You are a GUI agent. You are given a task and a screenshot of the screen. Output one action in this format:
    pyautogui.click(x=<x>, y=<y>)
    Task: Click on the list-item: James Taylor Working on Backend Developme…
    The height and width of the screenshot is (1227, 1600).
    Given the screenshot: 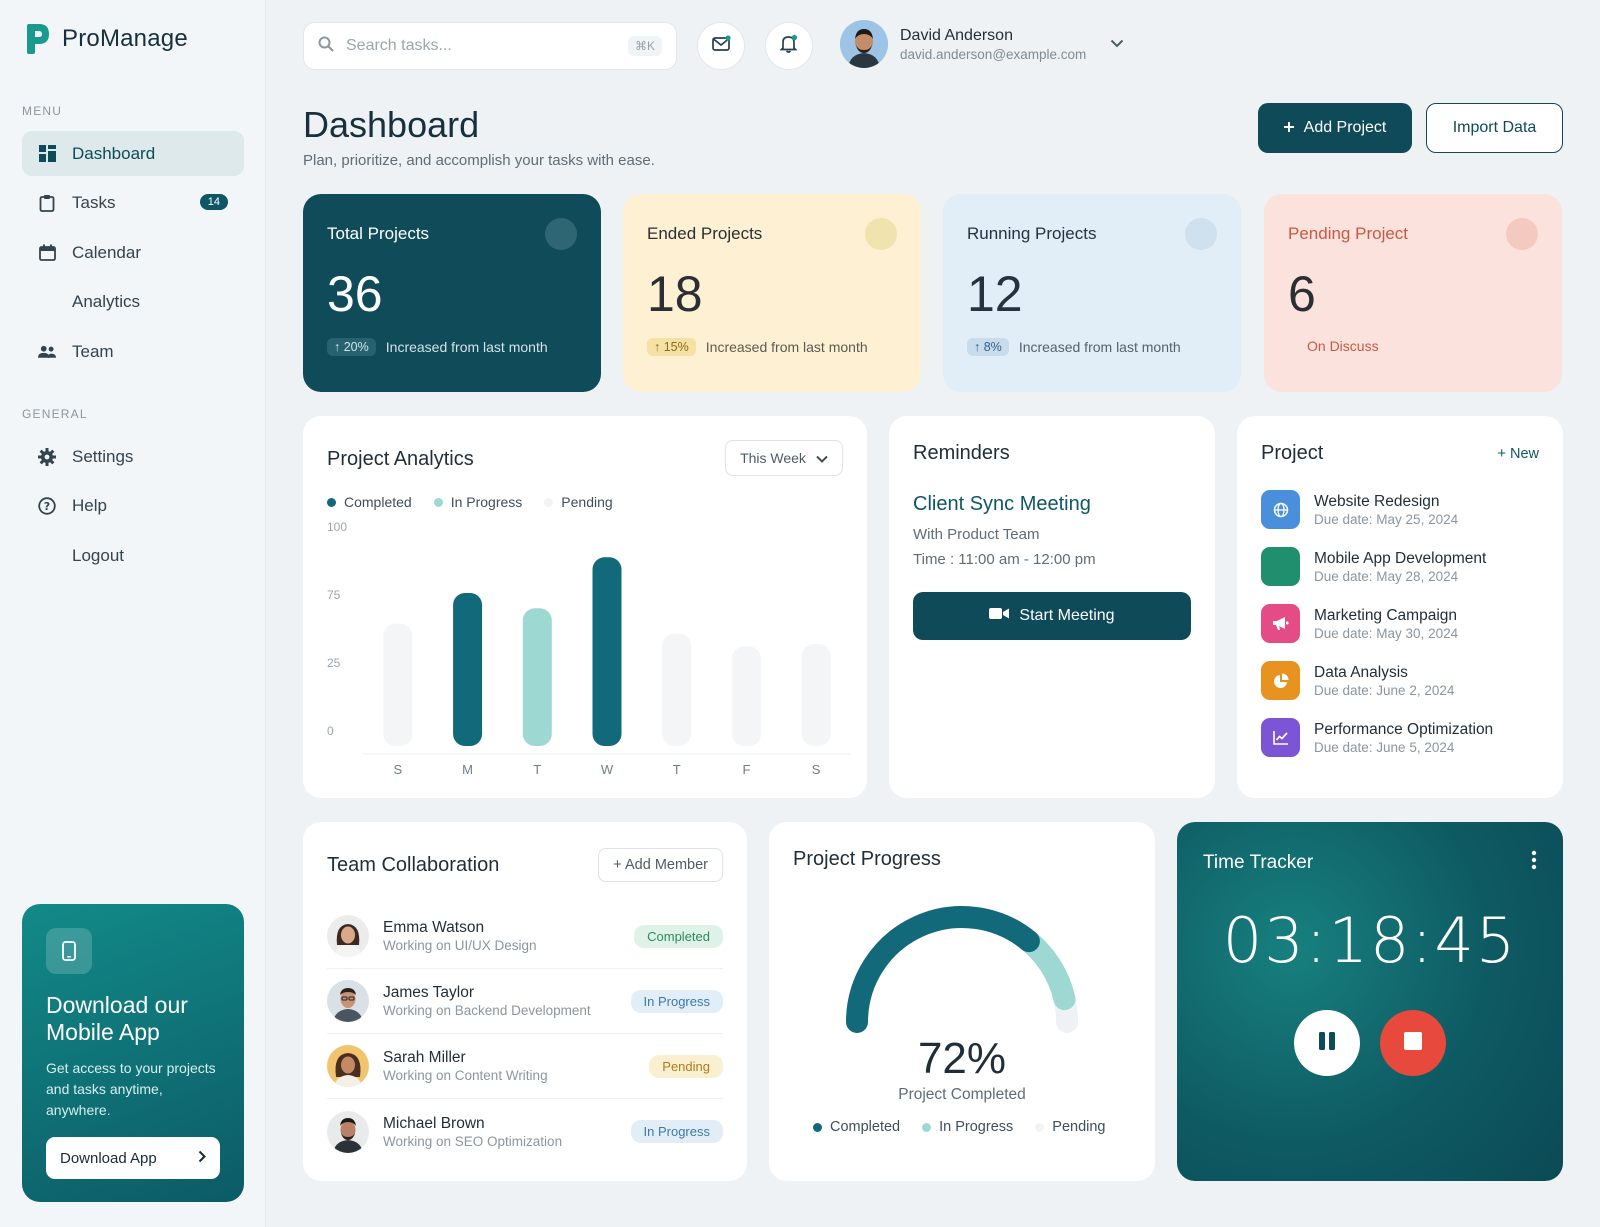 What is the action you would take?
    pyautogui.click(x=525, y=1001)
    